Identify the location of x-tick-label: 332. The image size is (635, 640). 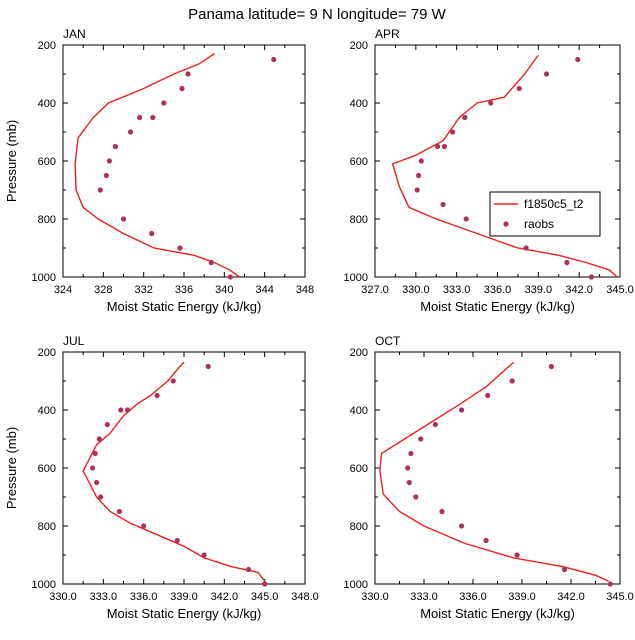
(143, 290).